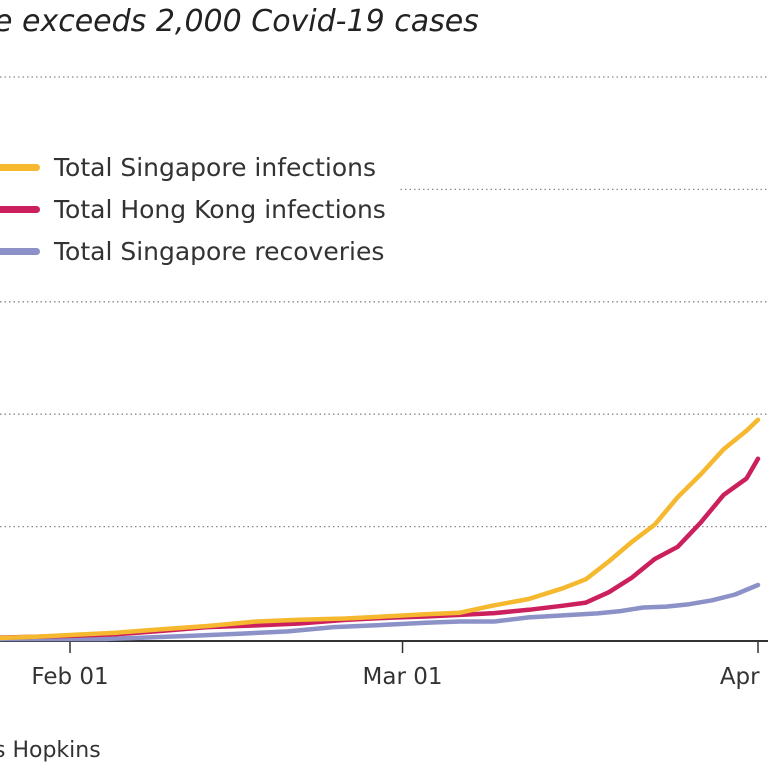 The width and height of the screenshot is (768, 768). I want to click on legend-item-hong-kong-infections: Total Hong Kong infections, so click(193, 209).